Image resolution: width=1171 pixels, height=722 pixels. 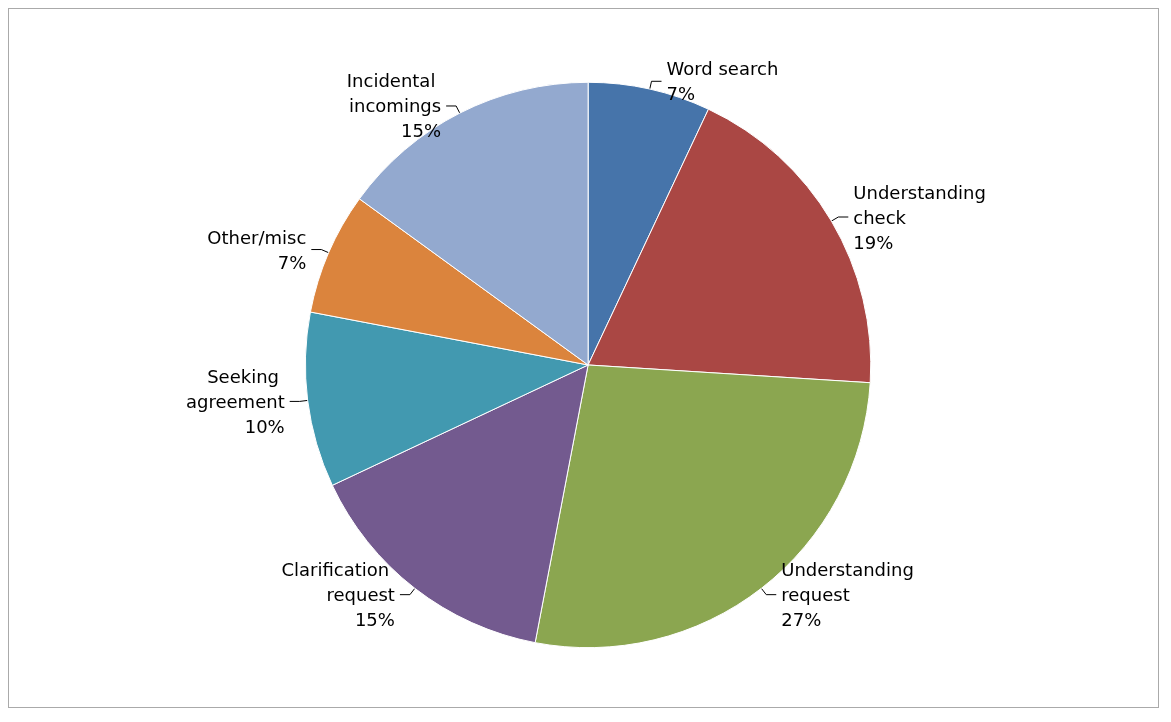 I want to click on slice-label: Other/misc, so click(x=257, y=237).